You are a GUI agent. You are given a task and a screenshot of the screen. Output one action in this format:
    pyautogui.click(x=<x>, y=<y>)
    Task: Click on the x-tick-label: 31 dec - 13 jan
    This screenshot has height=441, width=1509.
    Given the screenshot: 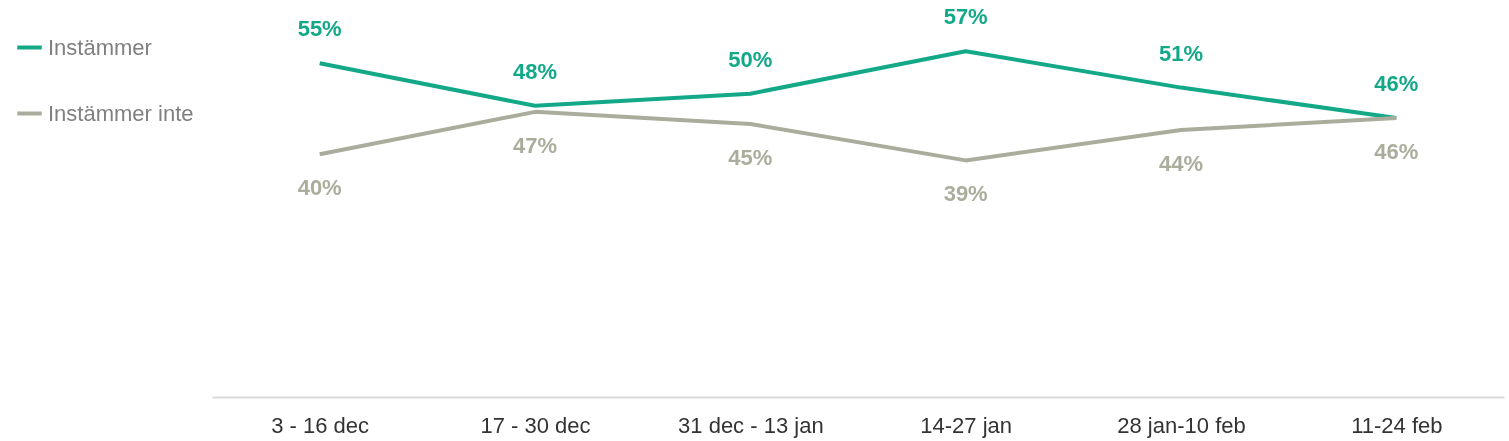 What is the action you would take?
    pyautogui.click(x=751, y=425)
    